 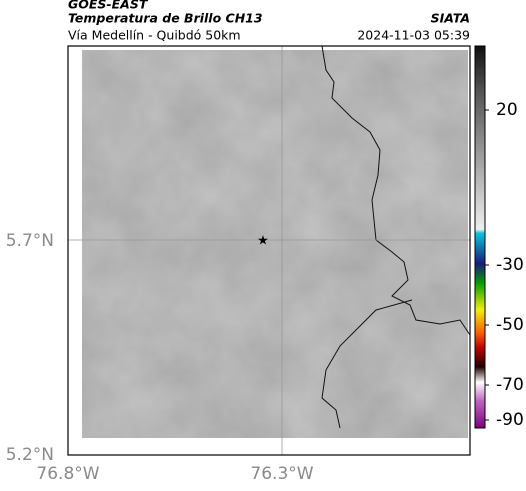 What do you see at coordinates (30, 455) in the screenshot?
I see `lat-label: 5.2°N` at bounding box center [30, 455].